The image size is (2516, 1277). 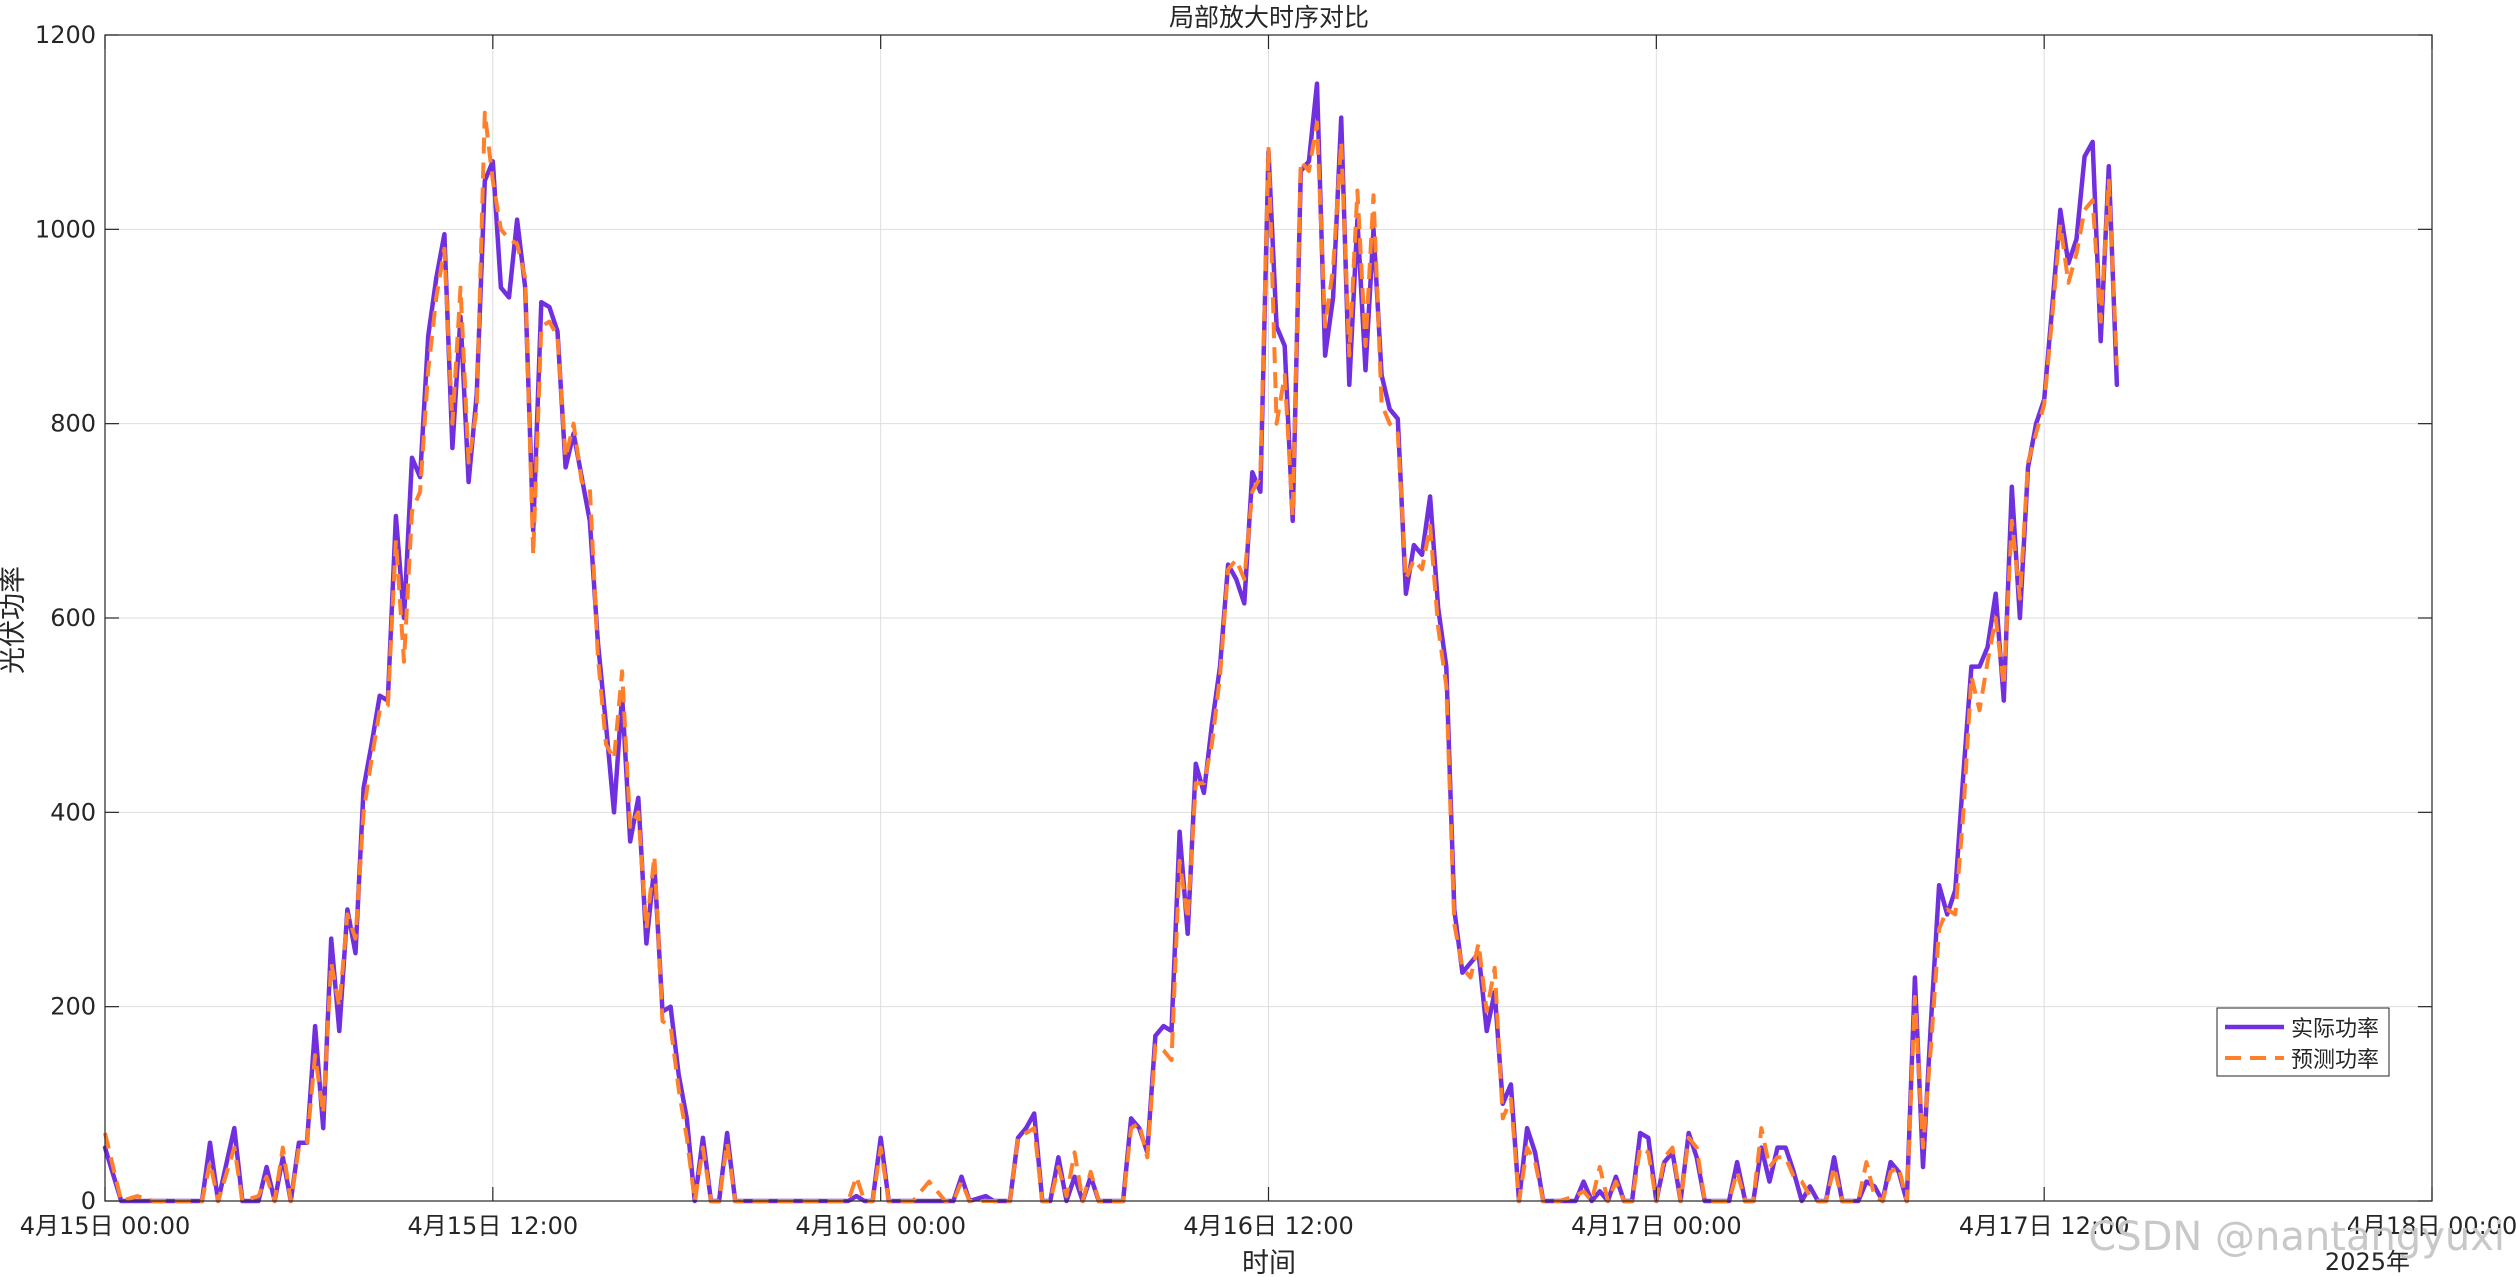 I want to click on x-tick-label: 4月18日 00:00, so click(x=2431, y=1226).